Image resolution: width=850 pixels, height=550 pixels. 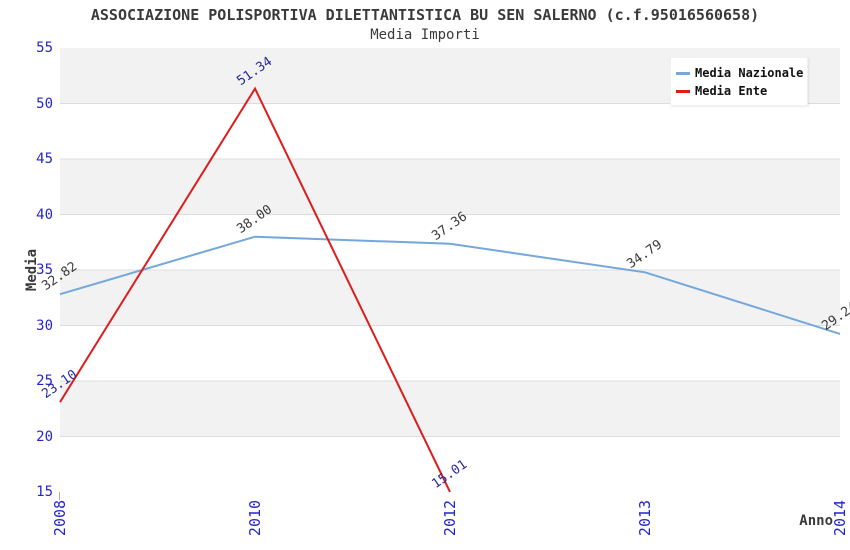 What do you see at coordinates (44, 159) in the screenshot?
I see `y-tick-label: 45` at bounding box center [44, 159].